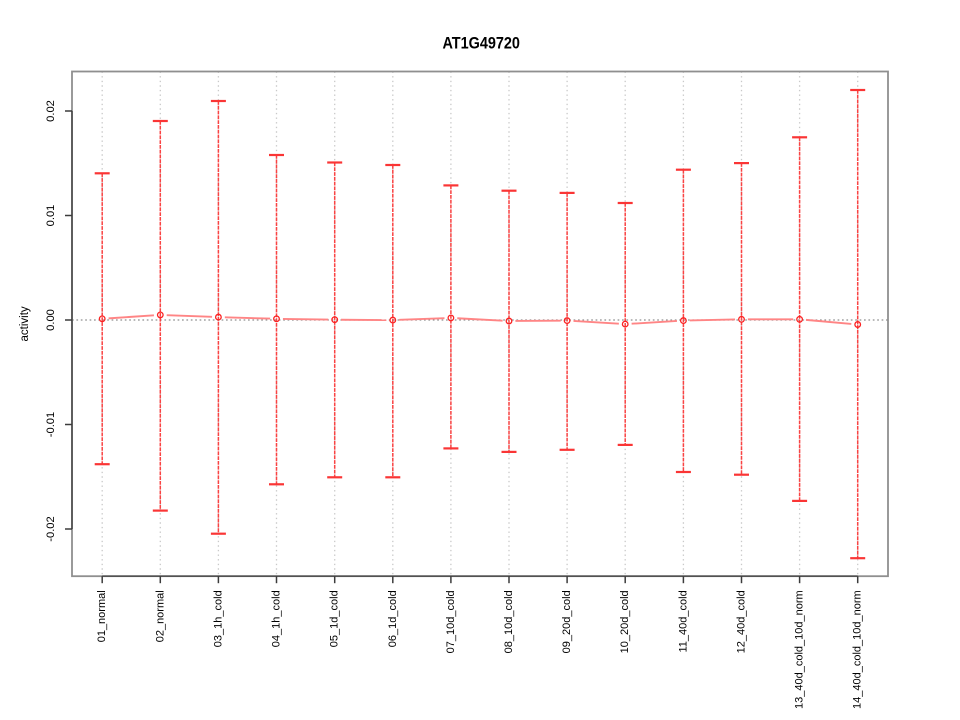 This screenshot has width=960, height=720. Describe the element at coordinates (218, 618) in the screenshot. I see `svg-text: 03_1h_cold` at that location.